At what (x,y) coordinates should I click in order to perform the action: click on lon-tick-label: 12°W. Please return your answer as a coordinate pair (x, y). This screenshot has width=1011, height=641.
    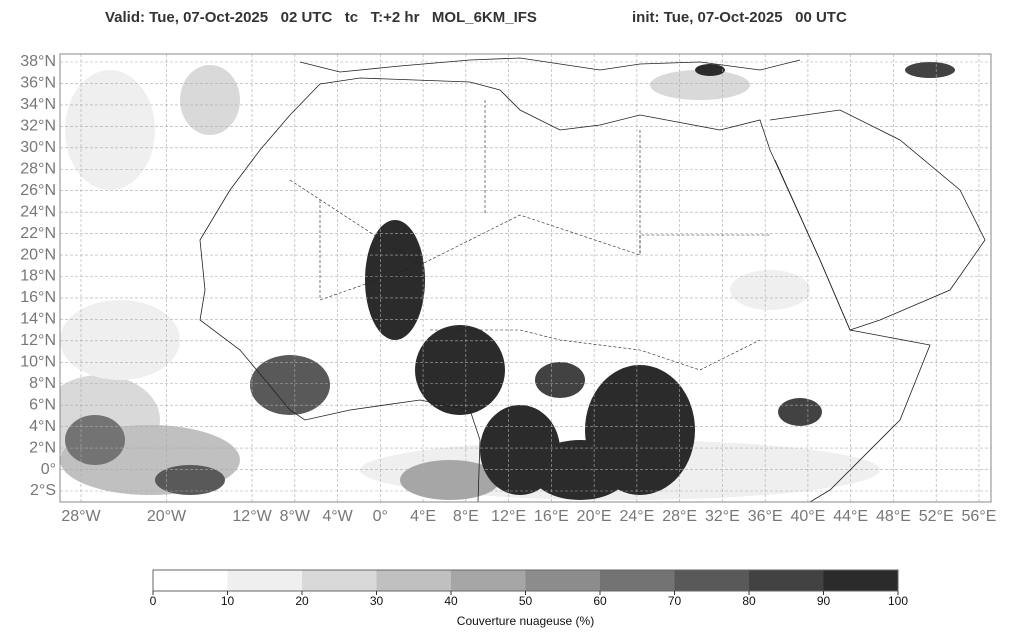
    Looking at the image, I should click on (252, 516).